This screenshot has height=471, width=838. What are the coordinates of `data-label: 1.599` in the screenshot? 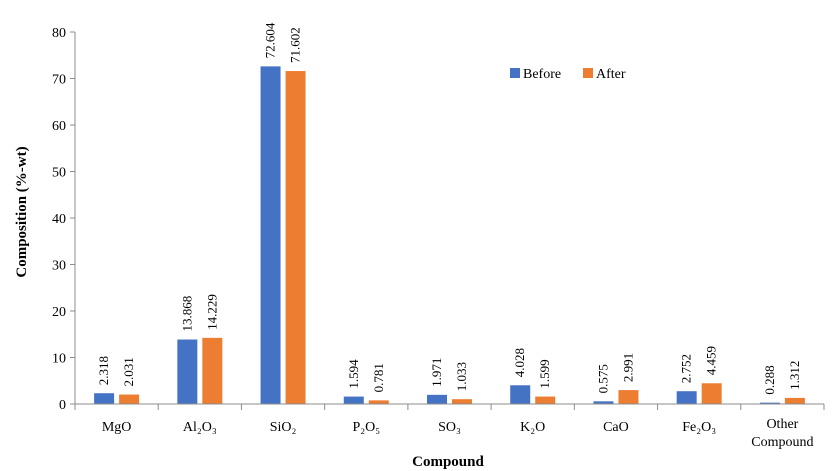 It's located at (544, 373).